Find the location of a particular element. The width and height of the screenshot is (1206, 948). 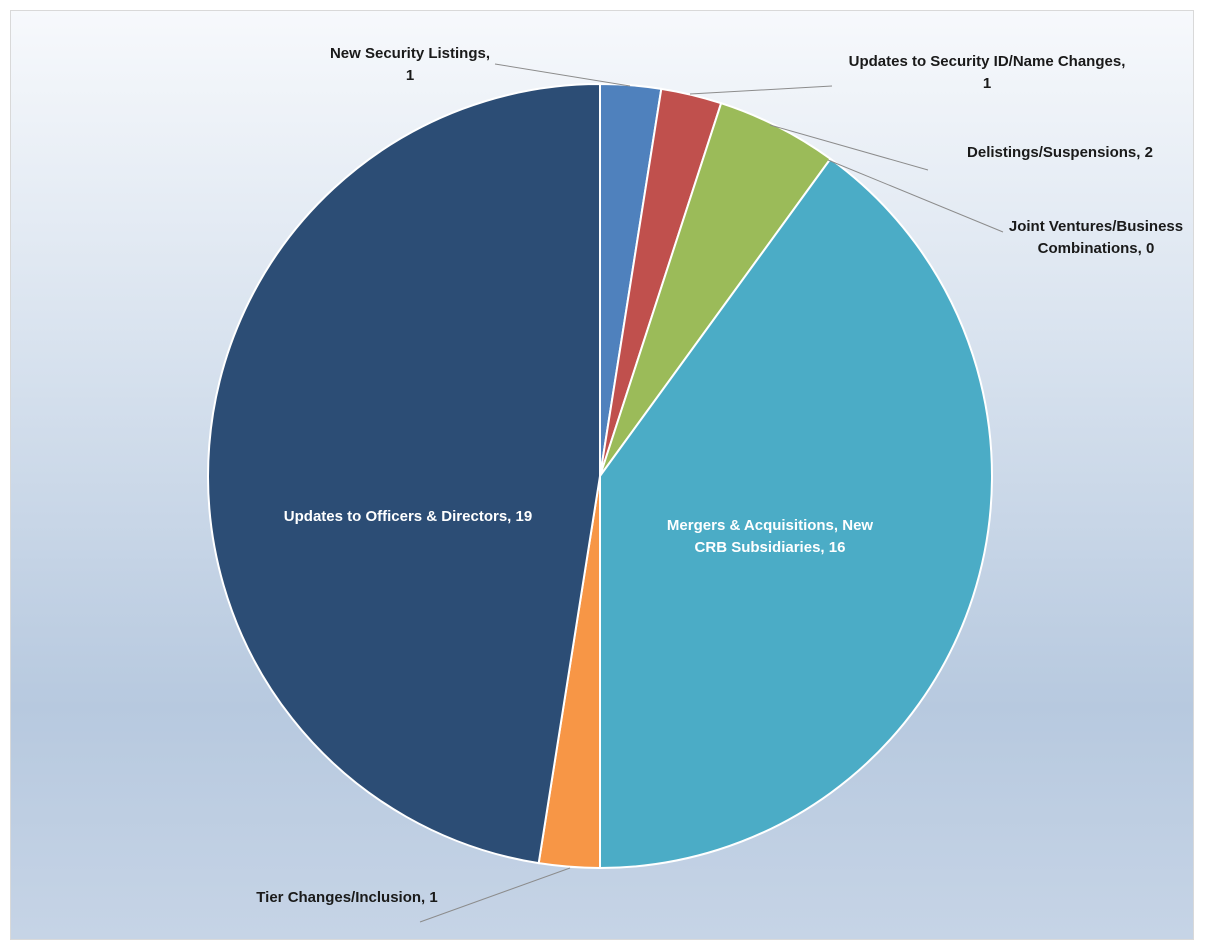

data-label-line: Updates to Security ID/Name Changes, is located at coordinates (987, 61).